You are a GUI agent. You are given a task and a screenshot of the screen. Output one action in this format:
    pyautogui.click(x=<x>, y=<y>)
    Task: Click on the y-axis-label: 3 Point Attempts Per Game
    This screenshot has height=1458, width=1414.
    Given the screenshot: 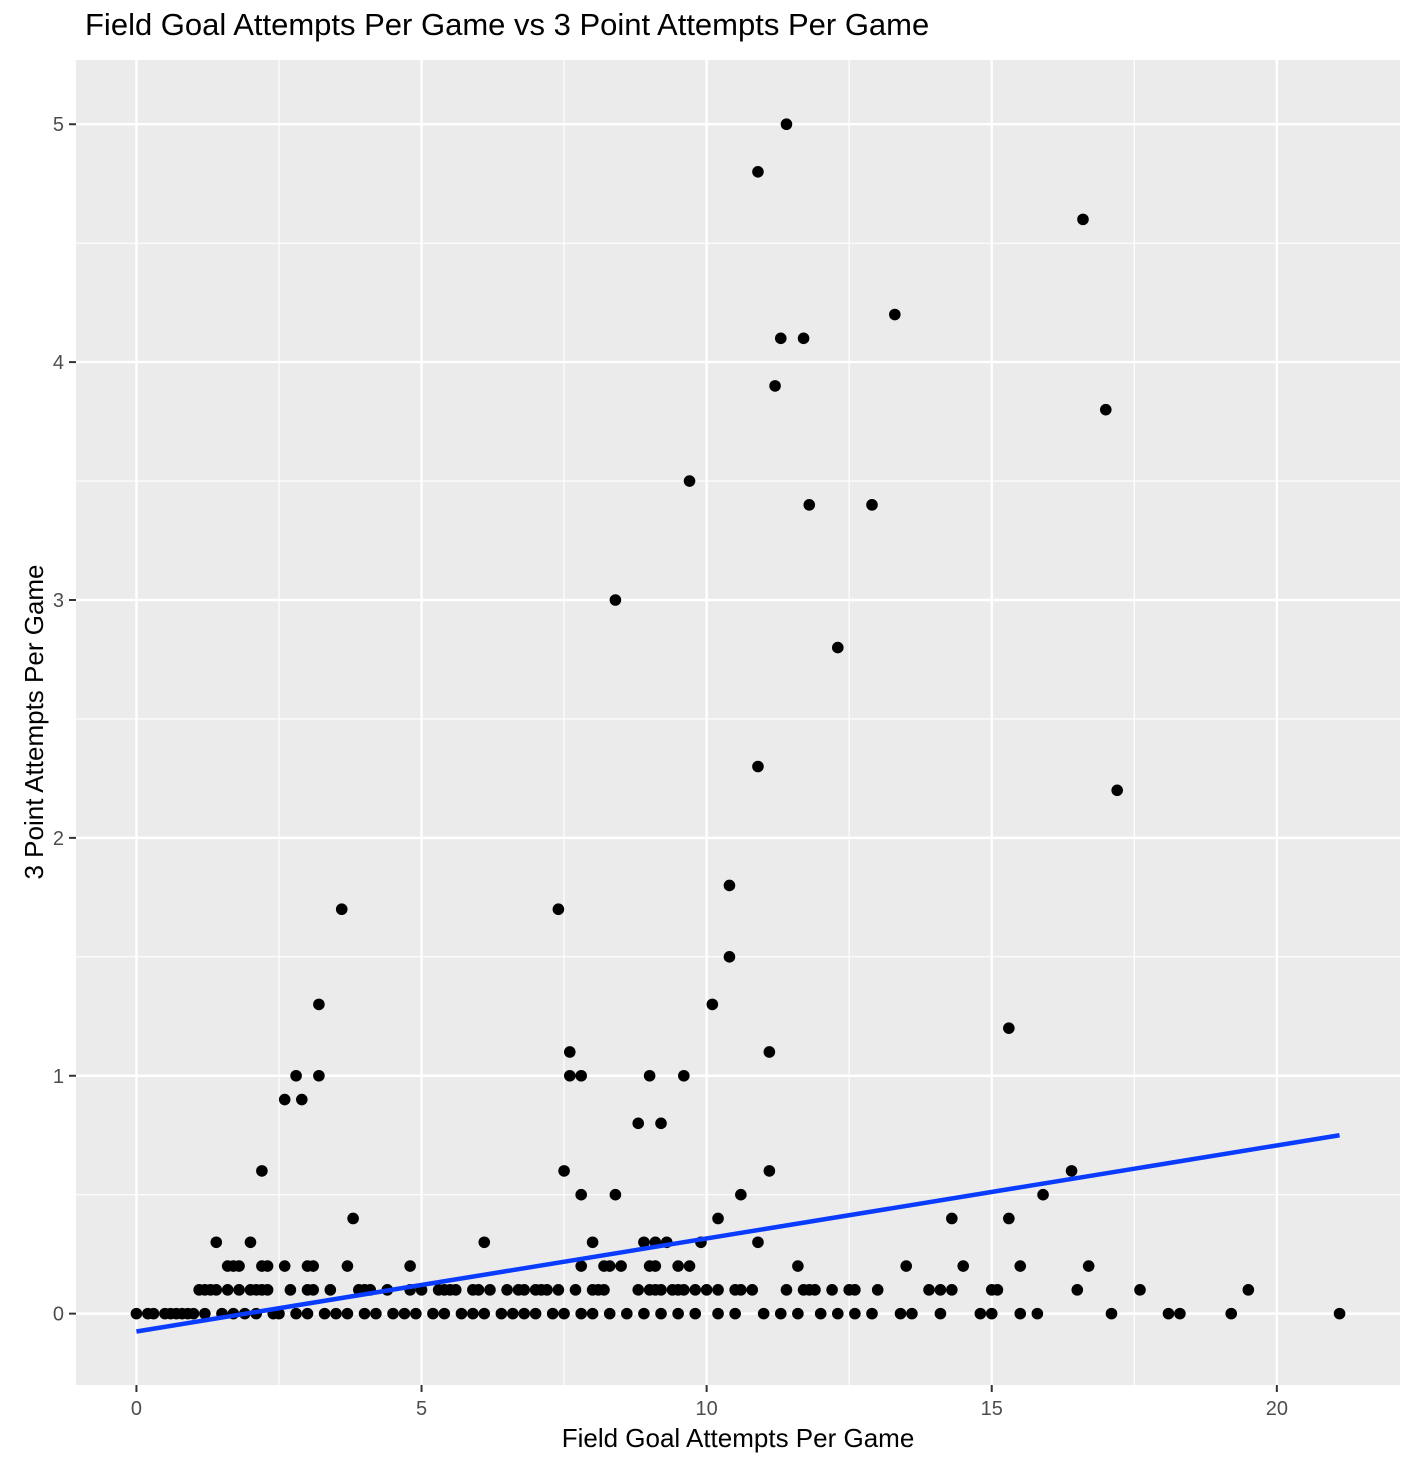 What is the action you would take?
    pyautogui.click(x=34, y=721)
    